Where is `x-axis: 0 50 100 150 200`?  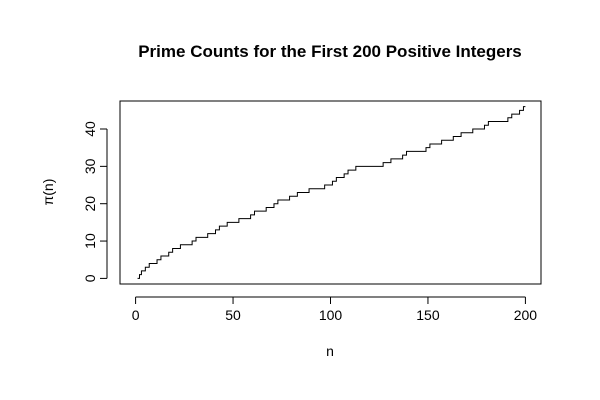
x-axis: 0 50 100 150 200 is located at coordinates (335, 309).